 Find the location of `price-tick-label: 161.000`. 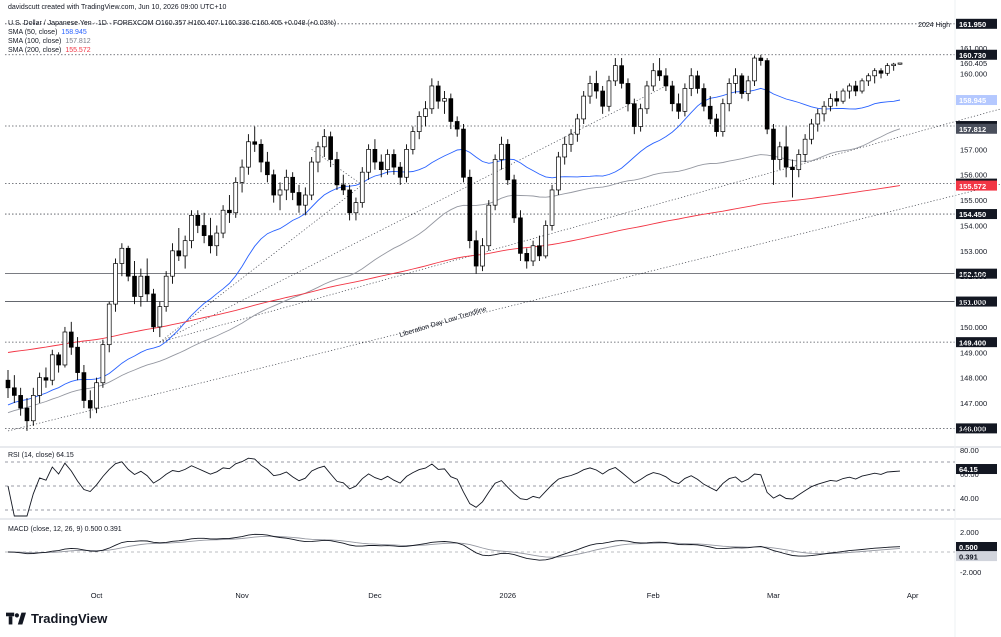

price-tick-label: 161.000 is located at coordinates (973, 48).